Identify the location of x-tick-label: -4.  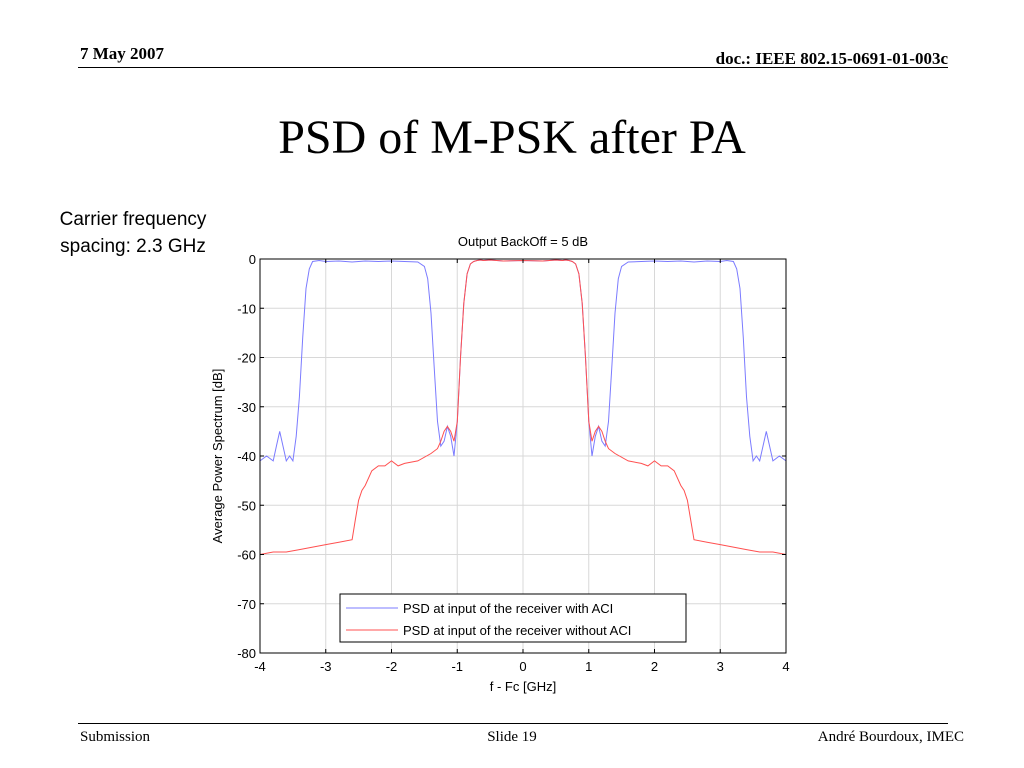
(260, 666).